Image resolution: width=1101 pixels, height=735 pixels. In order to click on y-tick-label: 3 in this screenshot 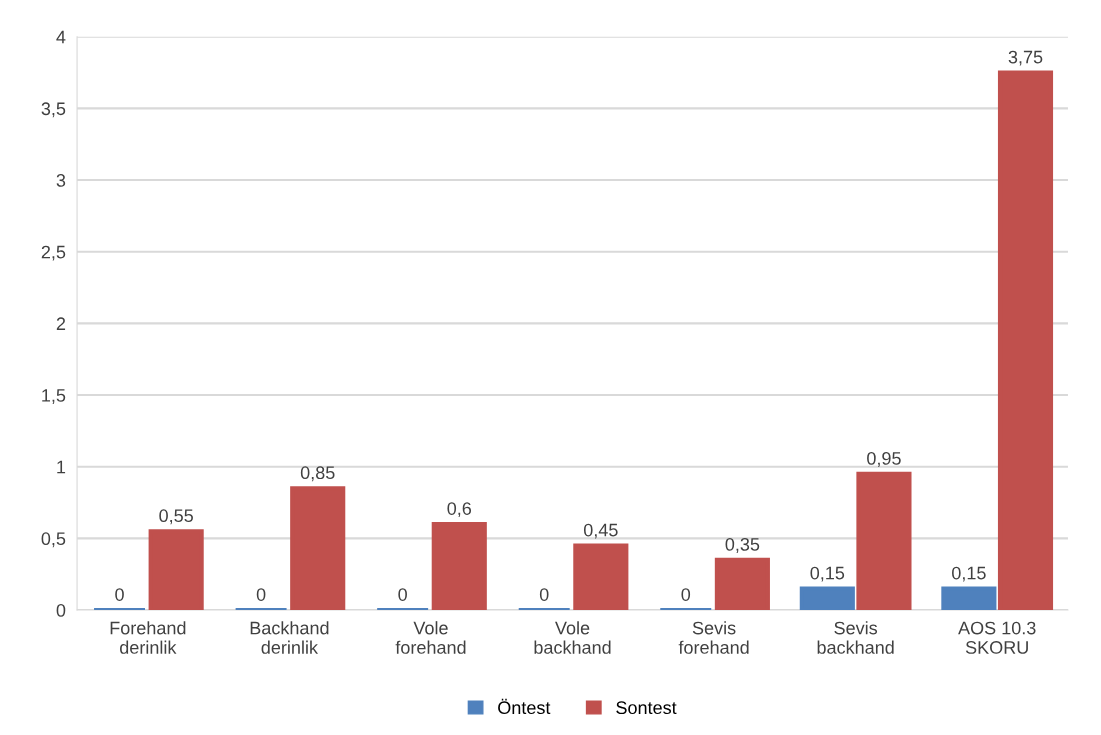, I will do `click(61, 180)`.